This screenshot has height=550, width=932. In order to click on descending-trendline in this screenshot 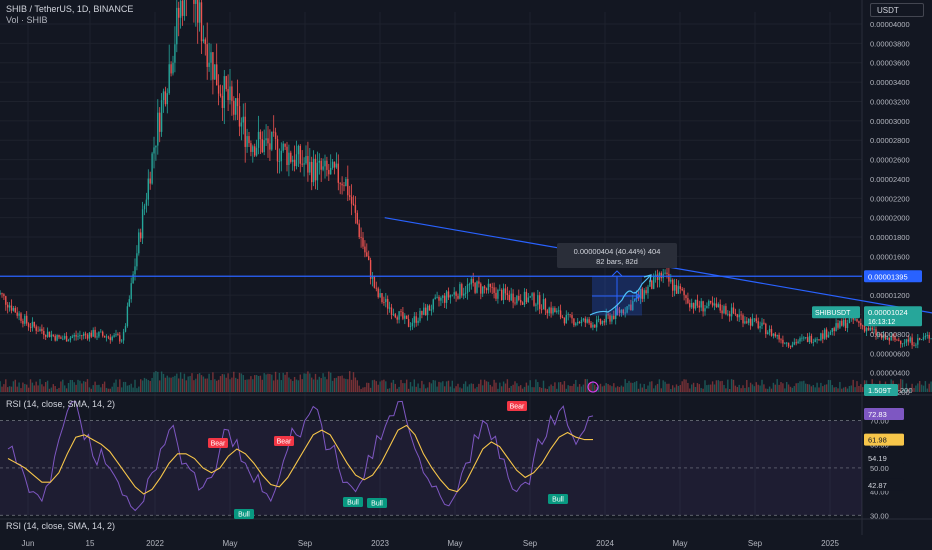, I will do `click(658, 265)`.